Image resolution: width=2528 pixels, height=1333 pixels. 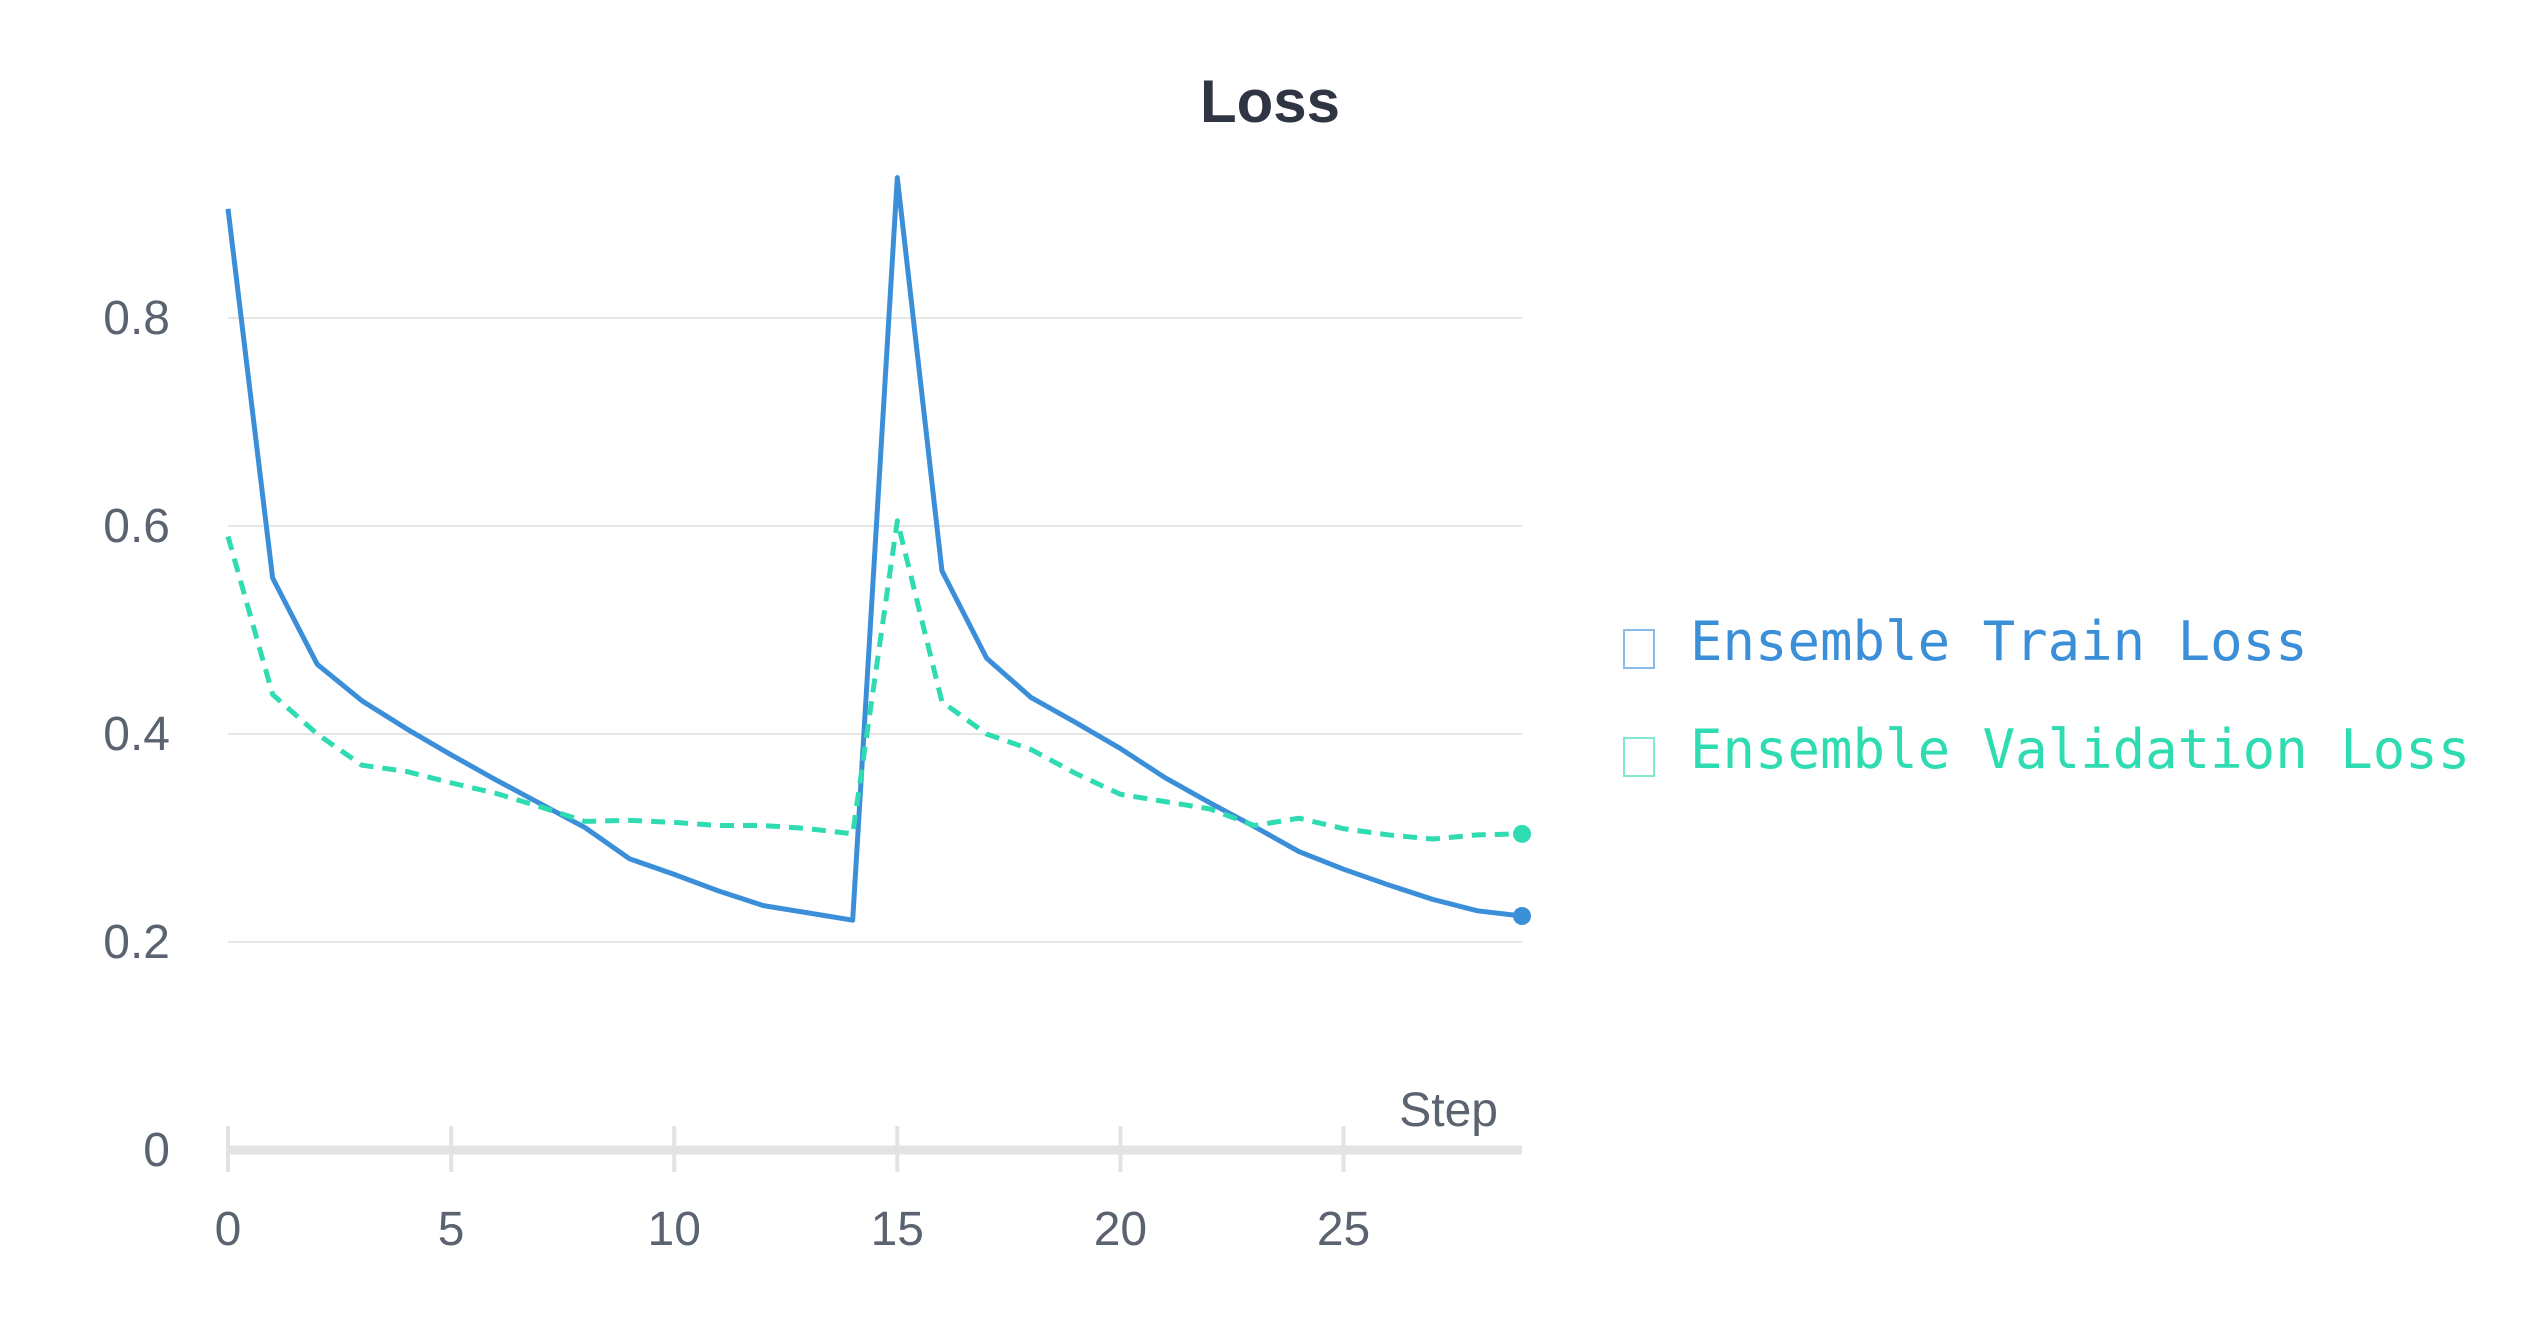 What do you see at coordinates (451, 1229) in the screenshot?
I see `x-tick-label: 5` at bounding box center [451, 1229].